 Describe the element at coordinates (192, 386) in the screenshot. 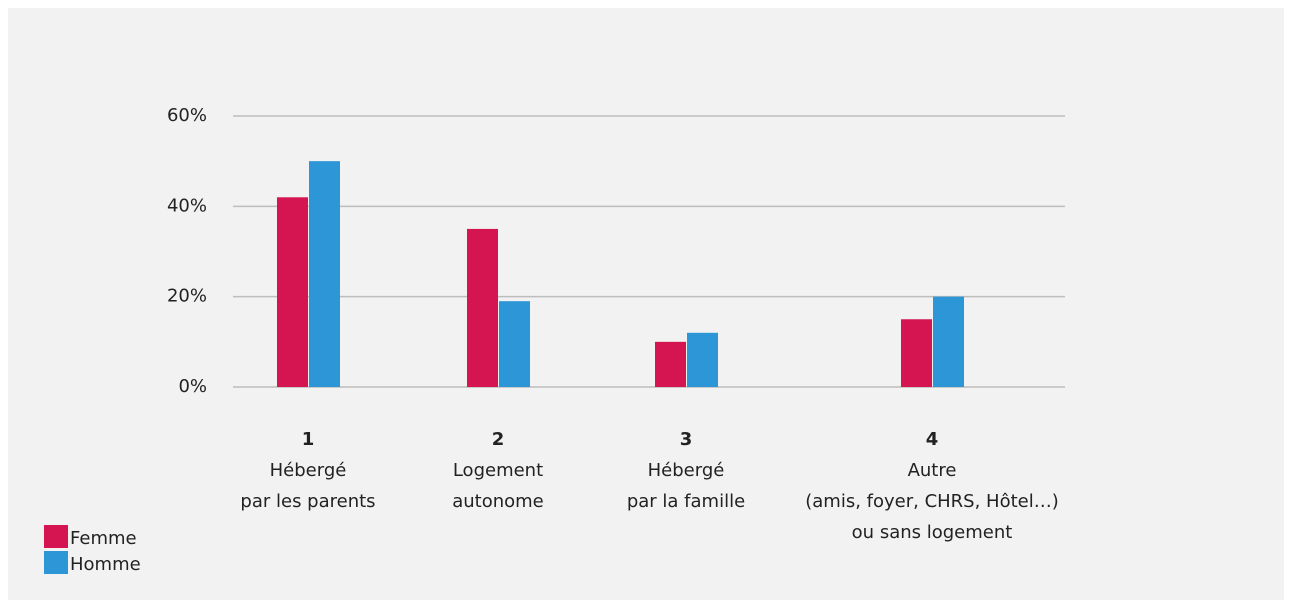

I see `y-tick-label: 0%` at that location.